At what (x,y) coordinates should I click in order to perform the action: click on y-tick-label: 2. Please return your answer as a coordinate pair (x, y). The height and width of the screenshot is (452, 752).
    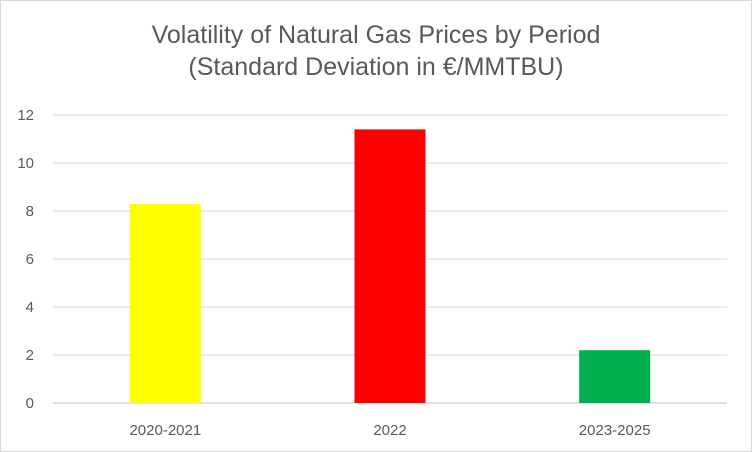
    Looking at the image, I should click on (30, 355).